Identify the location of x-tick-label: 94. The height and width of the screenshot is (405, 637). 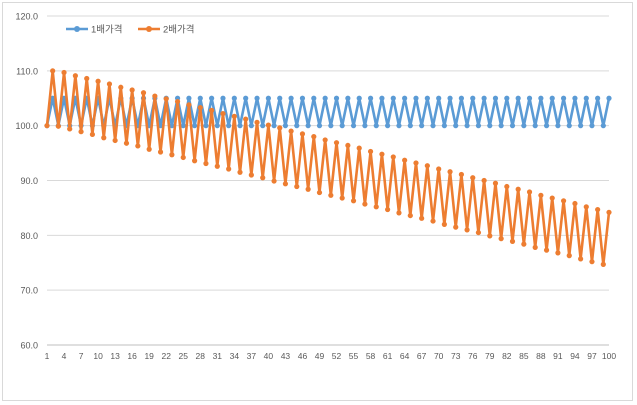
(575, 356).